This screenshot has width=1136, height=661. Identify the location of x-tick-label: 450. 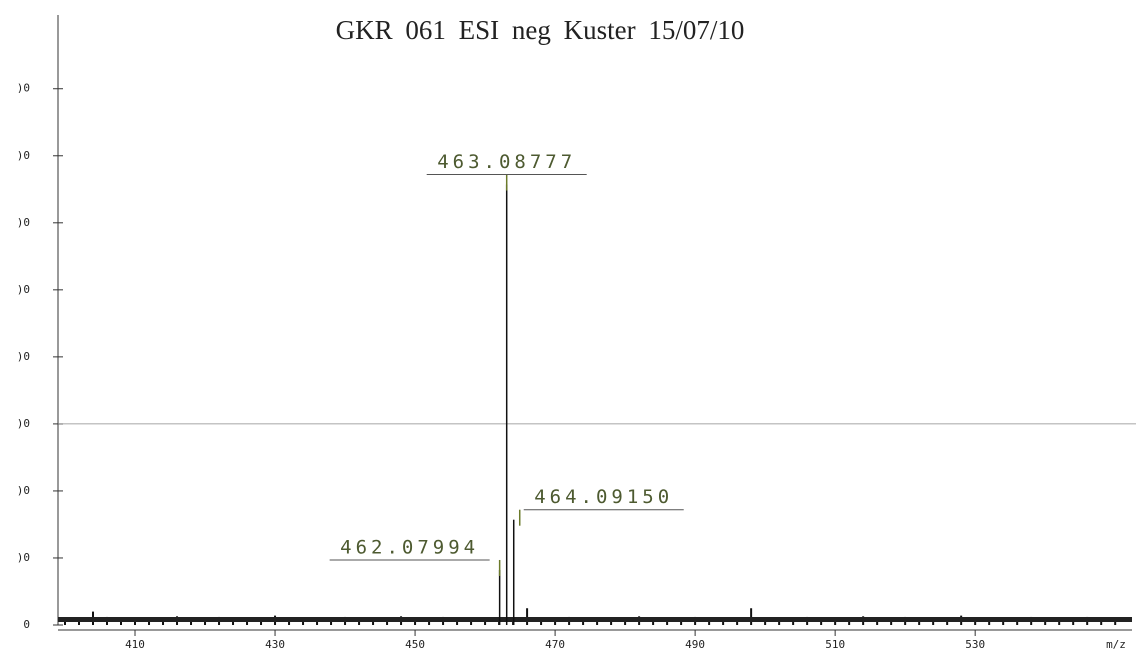
(415, 644).